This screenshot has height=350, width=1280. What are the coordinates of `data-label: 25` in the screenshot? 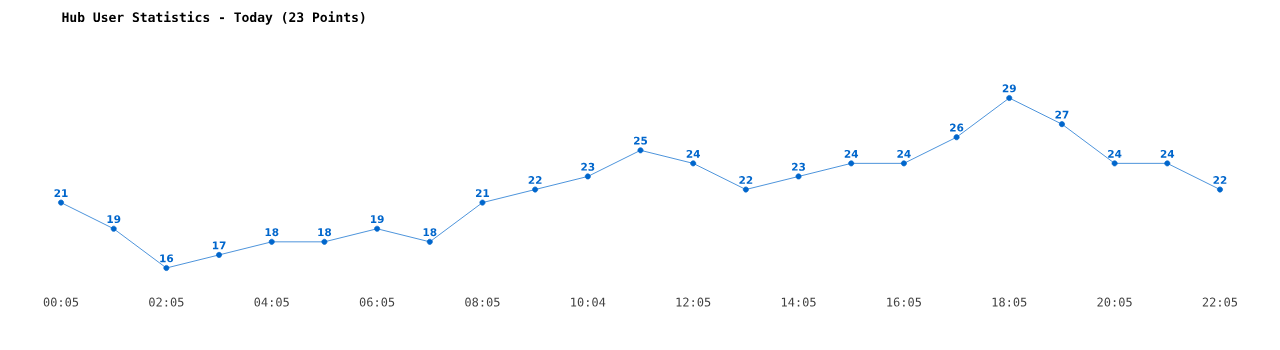 It's located at (641, 140).